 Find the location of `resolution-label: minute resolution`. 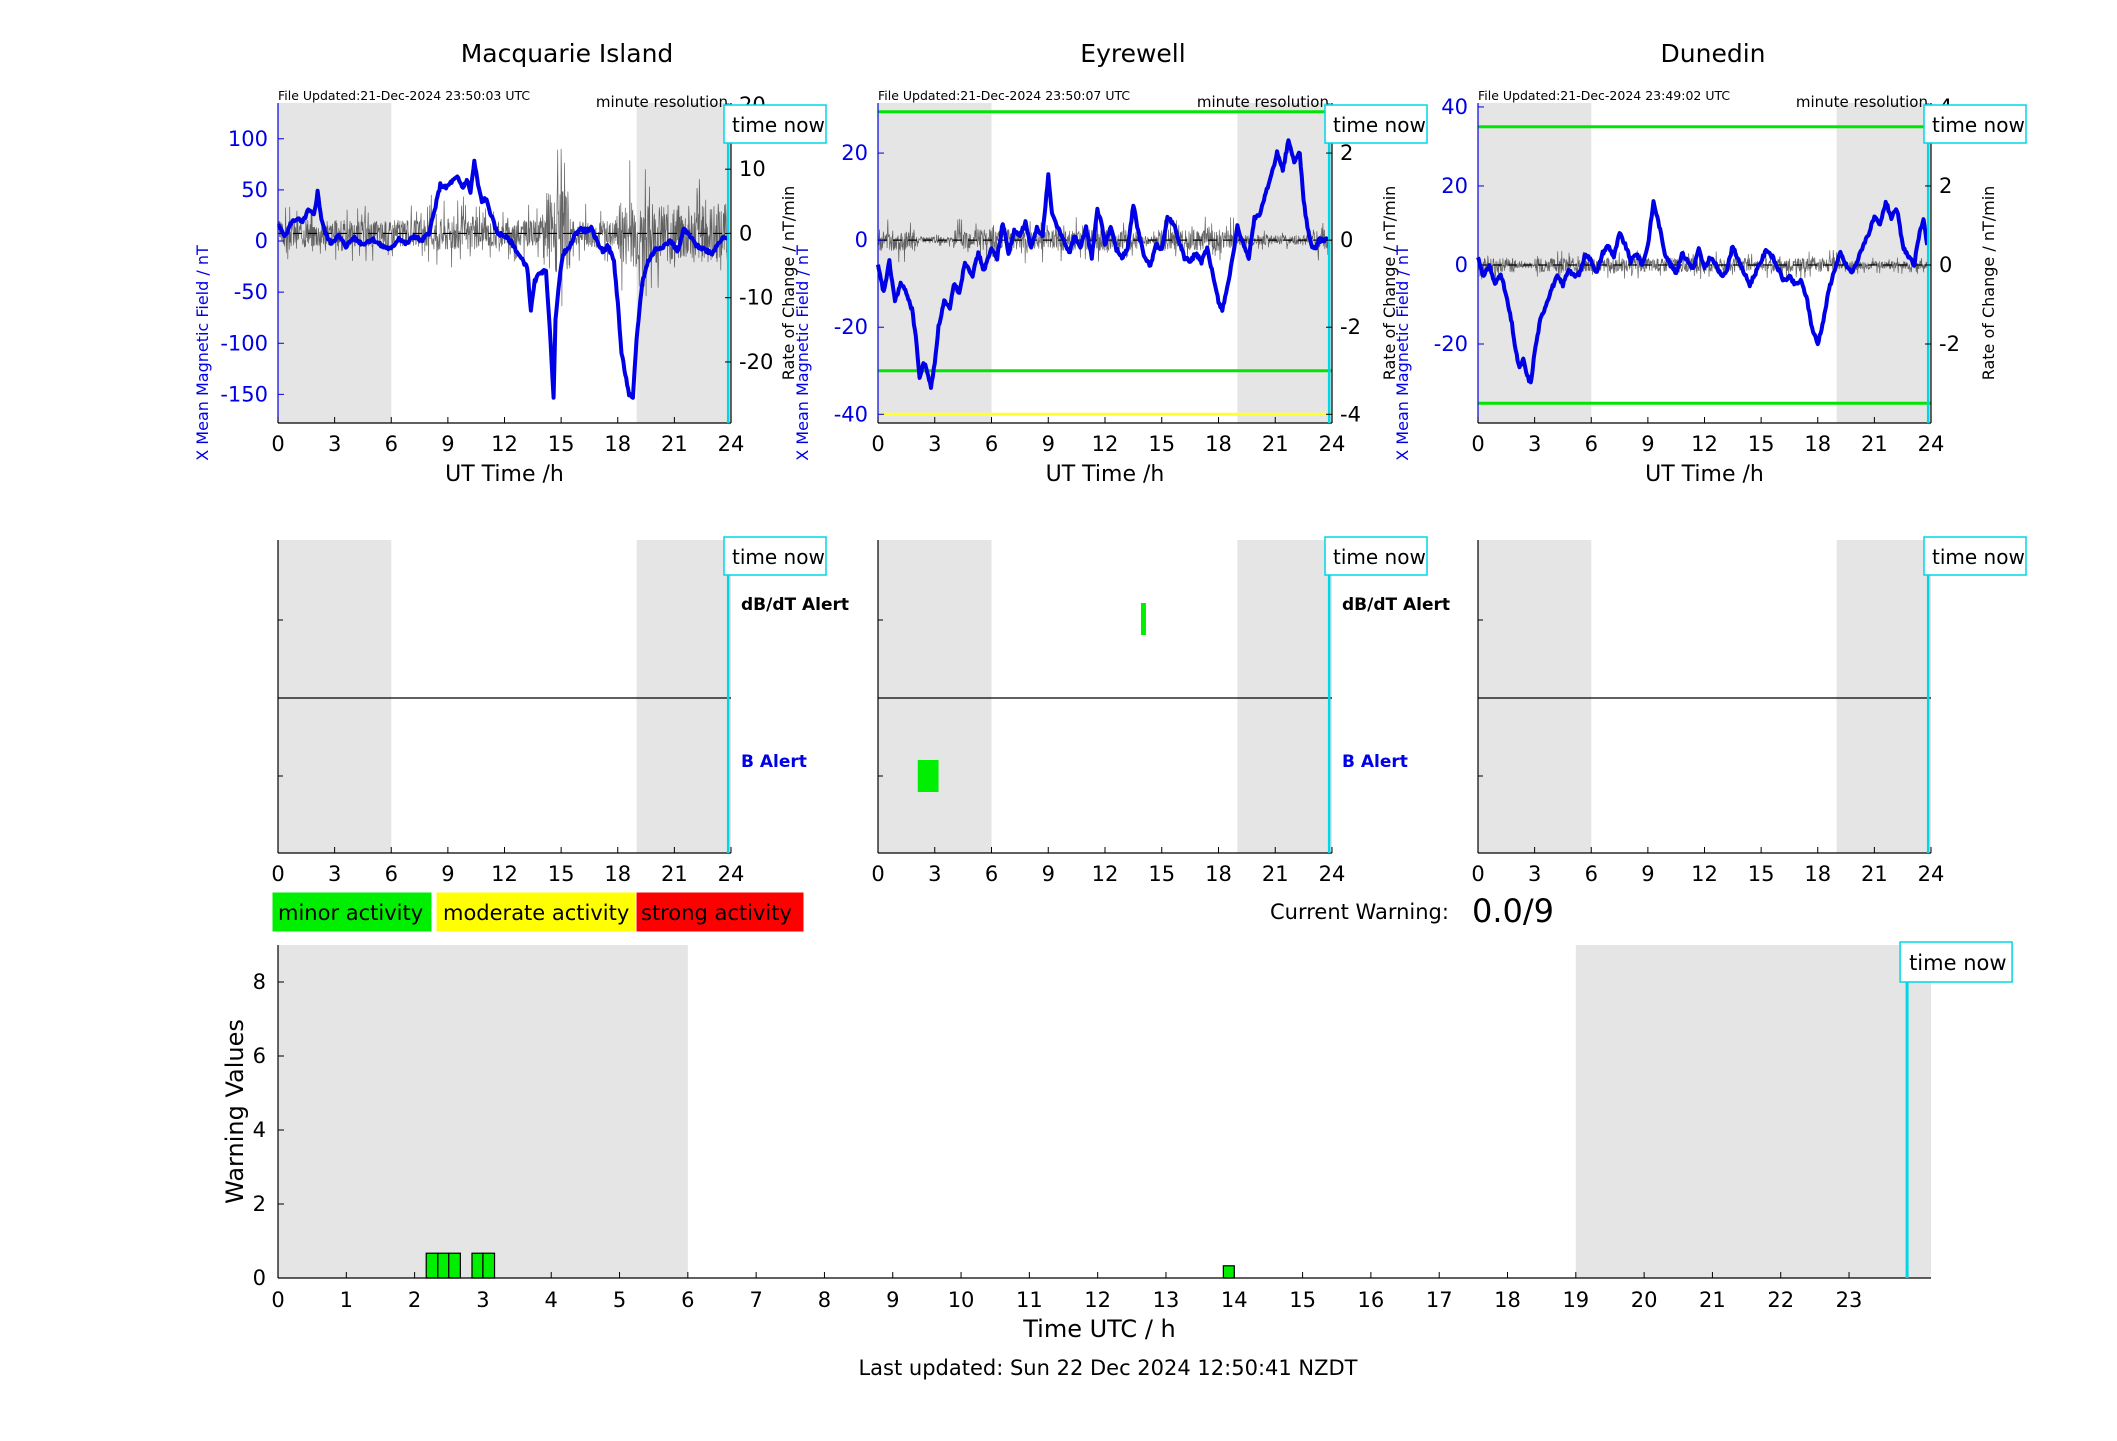

resolution-label: minute resolution is located at coordinates (1862, 102).